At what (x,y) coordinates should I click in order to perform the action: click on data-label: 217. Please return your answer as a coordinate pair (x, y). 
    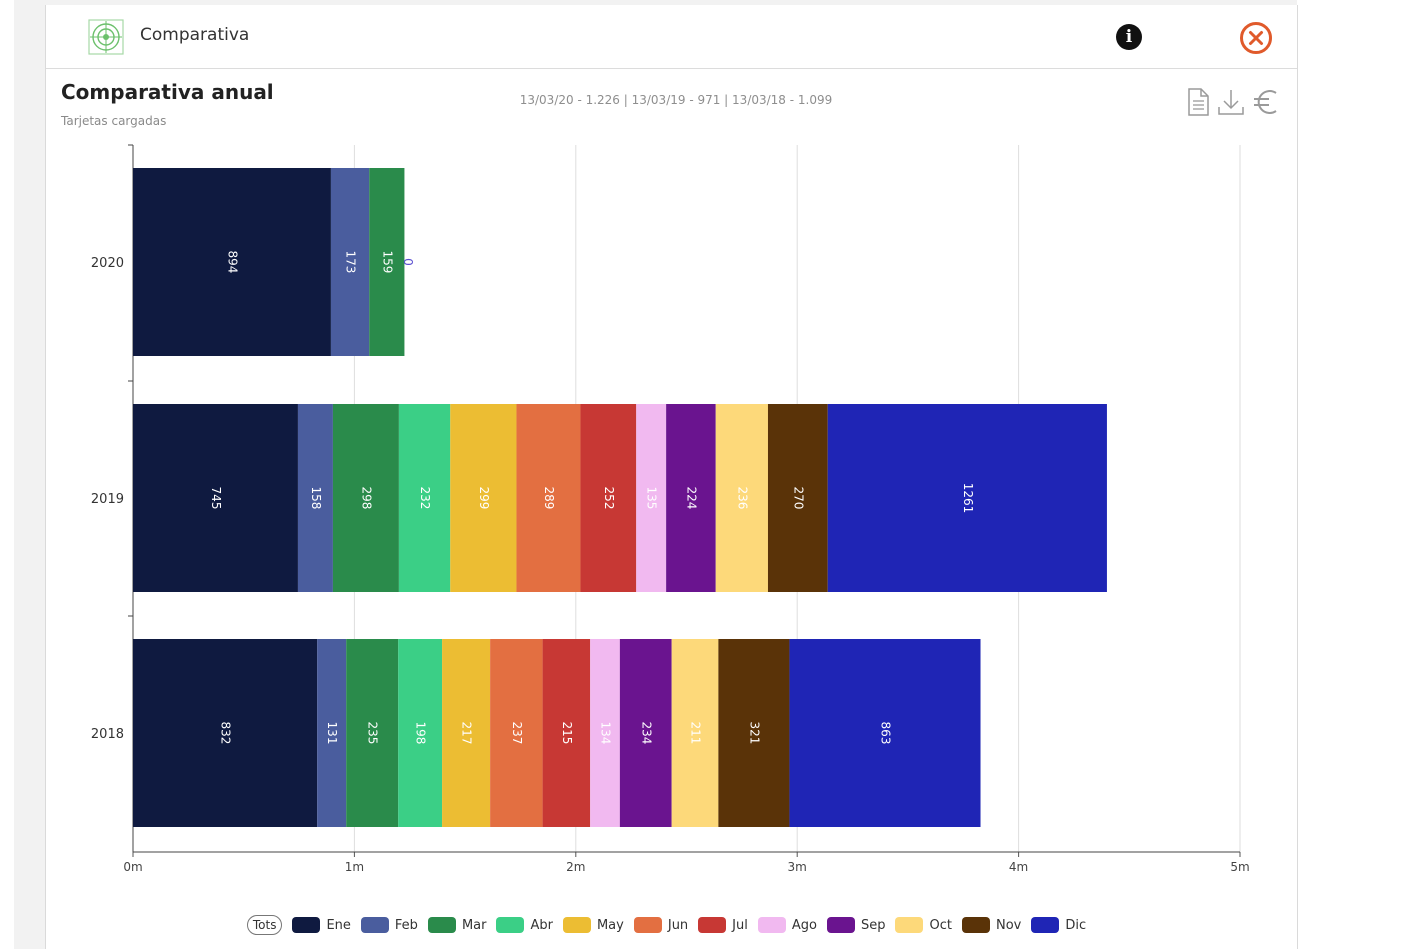
    Looking at the image, I should click on (467, 733).